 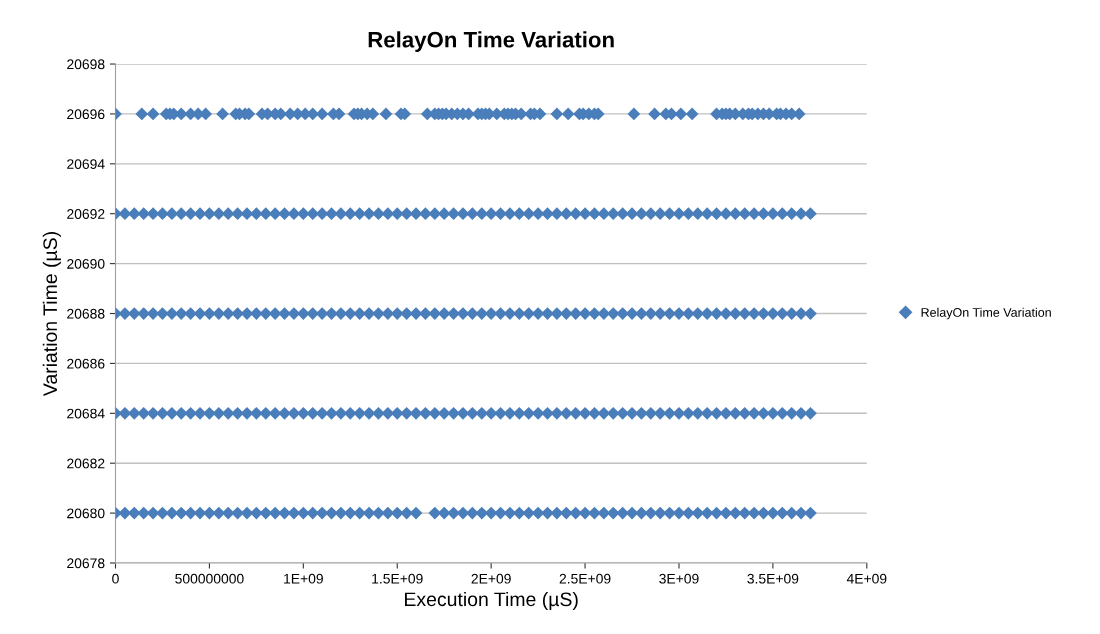 What do you see at coordinates (86, 513) in the screenshot?
I see `y-tick-label: 20680` at bounding box center [86, 513].